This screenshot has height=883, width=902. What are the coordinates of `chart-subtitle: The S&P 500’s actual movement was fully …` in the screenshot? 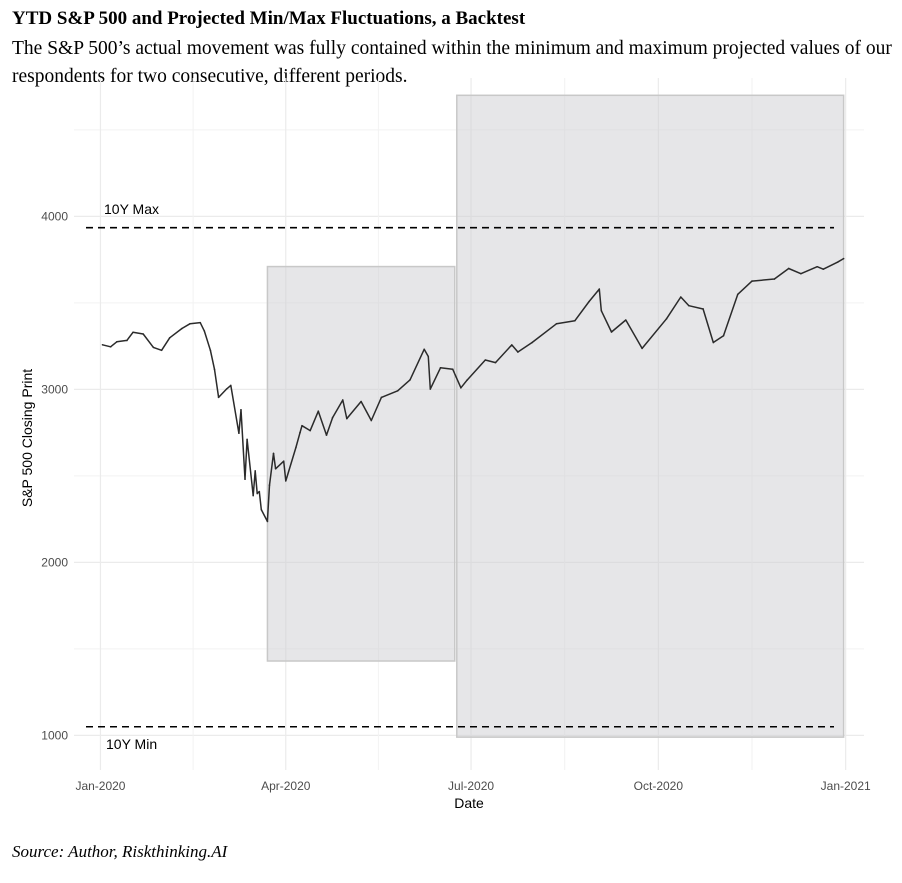 It's located at (452, 62).